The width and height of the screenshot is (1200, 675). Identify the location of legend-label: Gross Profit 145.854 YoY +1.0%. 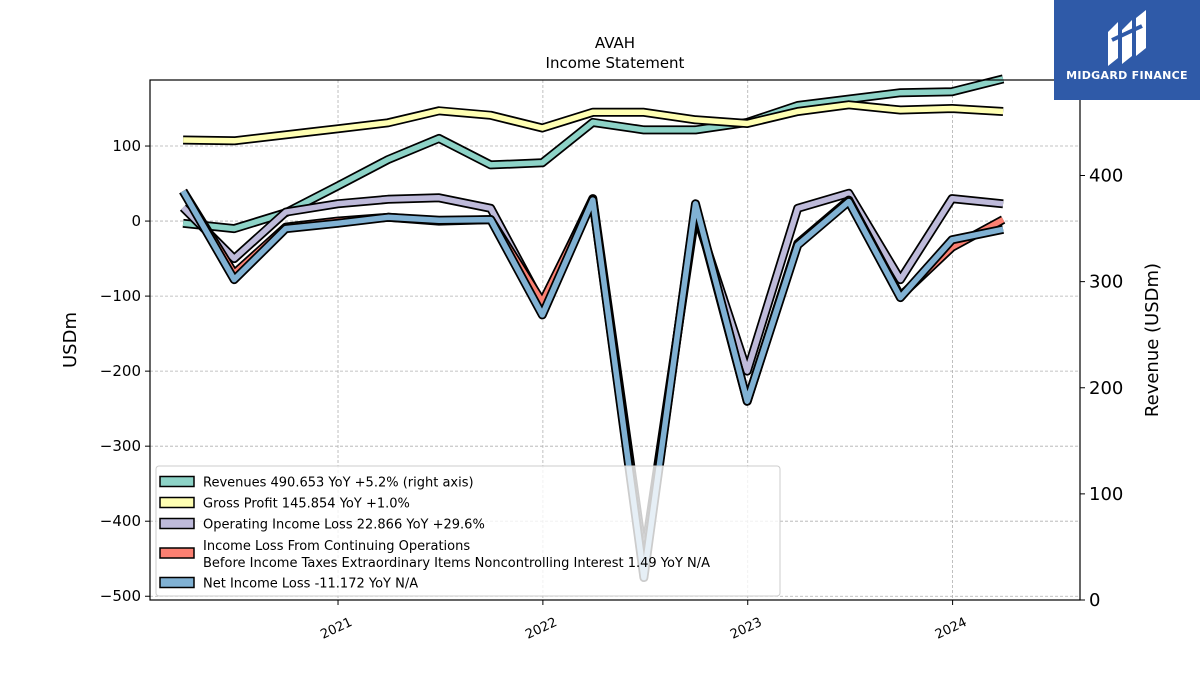
(306, 504).